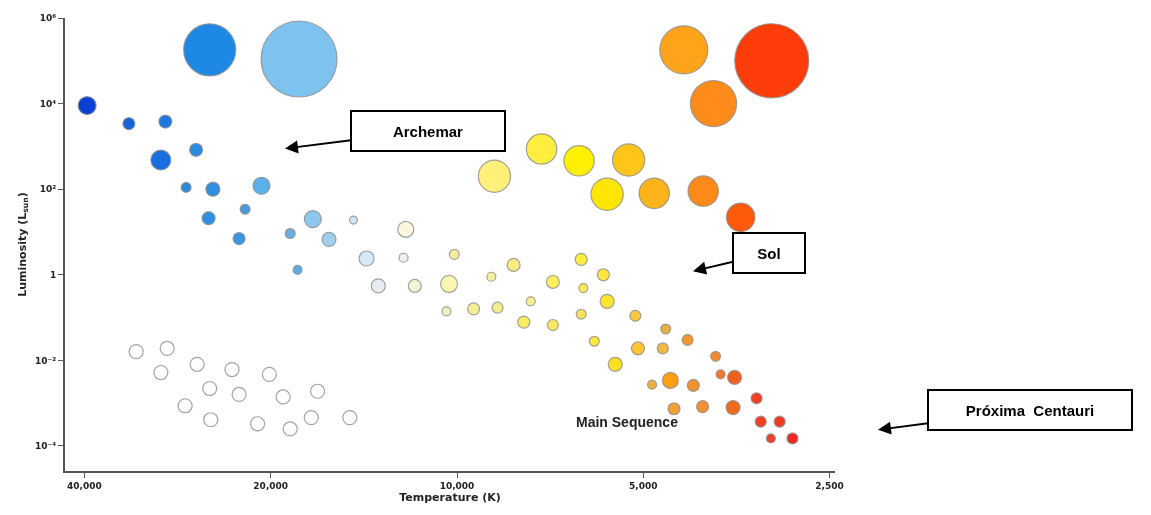 Image resolution: width=1151 pixels, height=515 pixels. Describe the element at coordinates (769, 253) in the screenshot. I see `annotation: Sol` at that location.